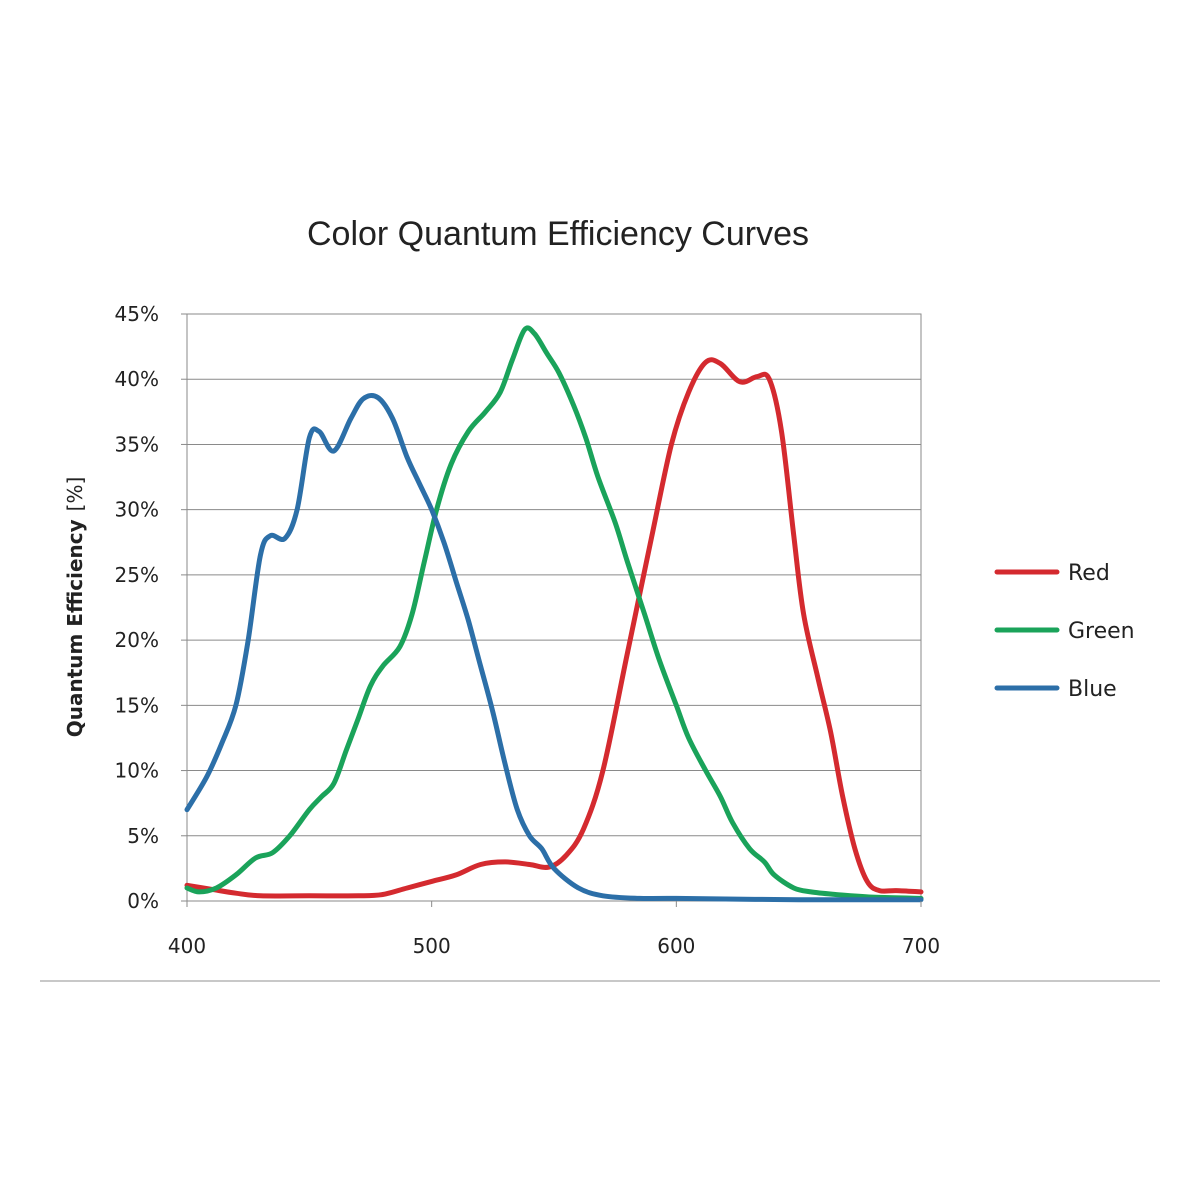 This screenshot has width=1200, height=1200. Describe the element at coordinates (554, 929) in the screenshot. I see `x-axis-ticks: 400 500 600 700` at that location.